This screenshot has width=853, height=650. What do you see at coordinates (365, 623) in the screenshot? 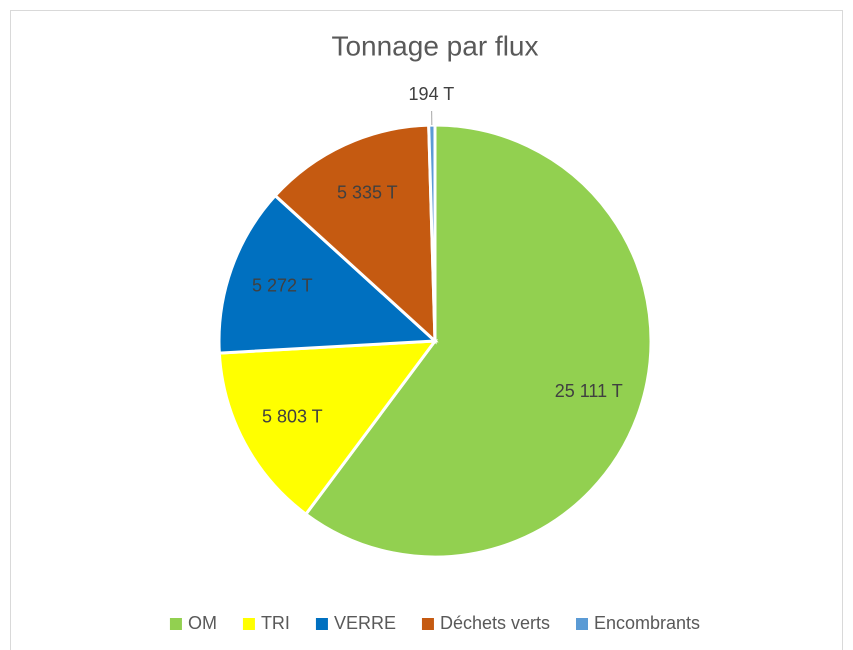
I see `legend-label: VERRE` at bounding box center [365, 623].